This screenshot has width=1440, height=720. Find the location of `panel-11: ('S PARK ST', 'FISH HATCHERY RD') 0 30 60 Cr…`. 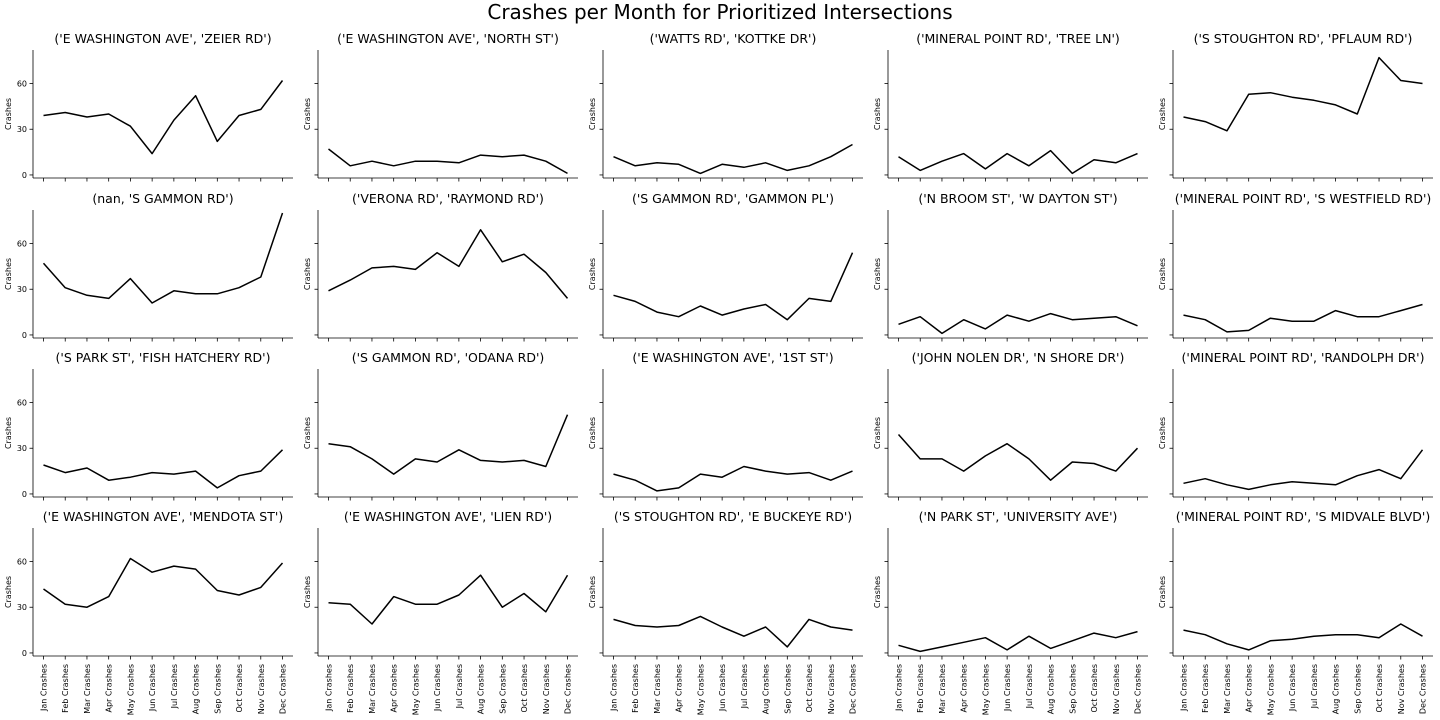

panel-11: ('S PARK ST', 'FISH HATCHERY RD') 0 30 60 Cr… is located at coordinates (148, 425).